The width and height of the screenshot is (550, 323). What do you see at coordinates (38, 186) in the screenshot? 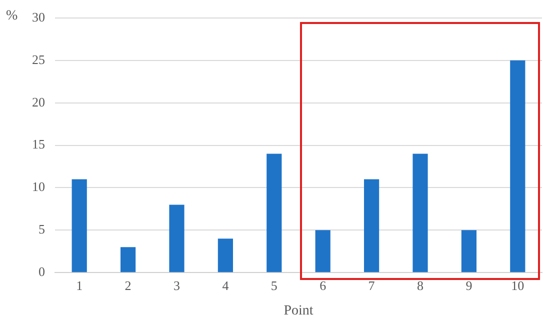
I see `y-tick-label: 10` at bounding box center [38, 186].